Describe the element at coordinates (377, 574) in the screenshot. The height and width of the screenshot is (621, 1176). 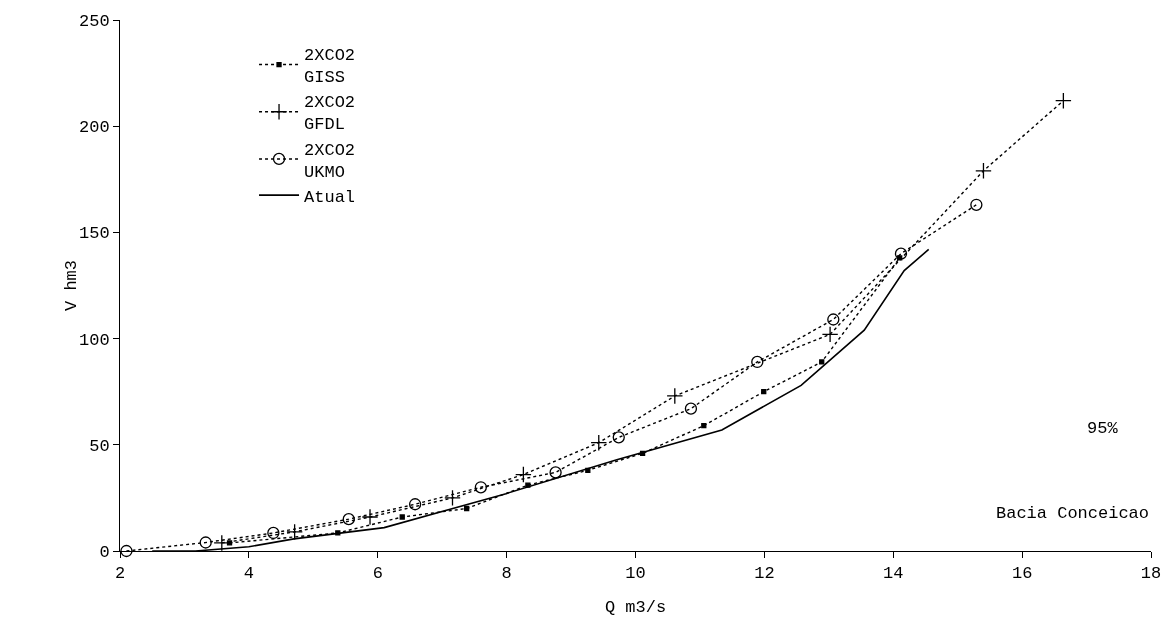
I see `x-tick-label: 6` at that location.